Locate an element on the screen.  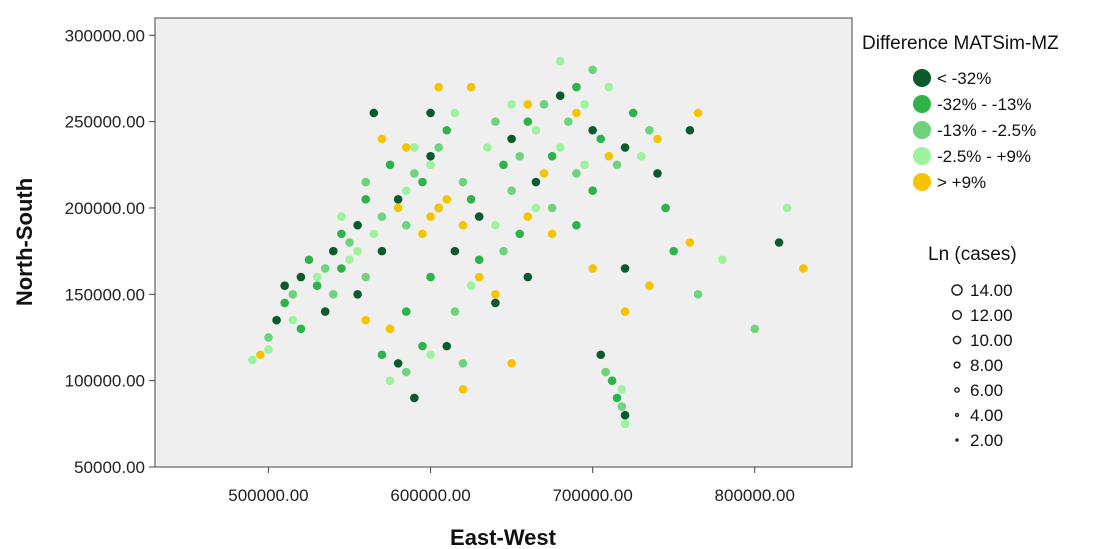
y-tick-label: 250000.00 is located at coordinates (105, 122).